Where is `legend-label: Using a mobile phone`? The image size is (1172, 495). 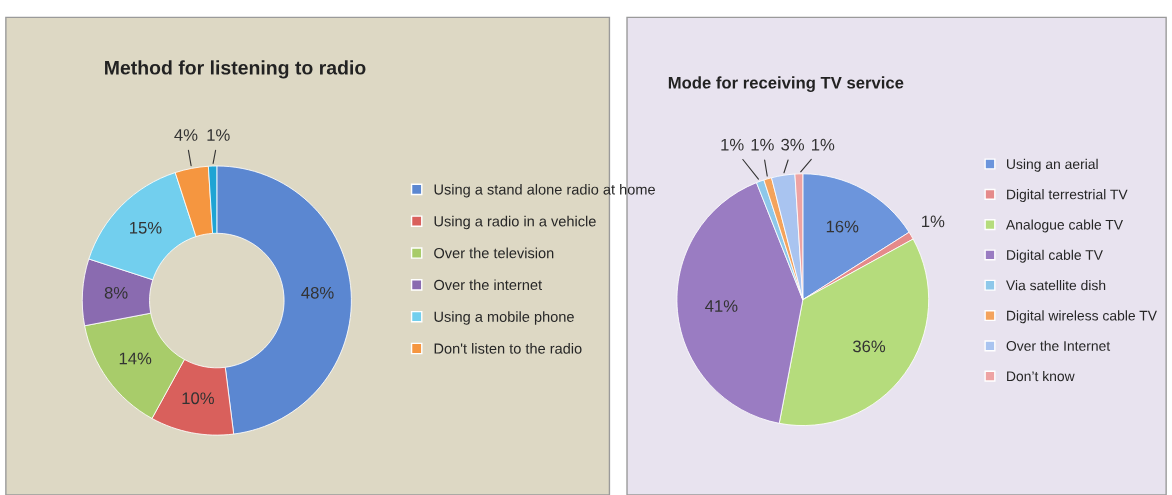 legend-label: Using a mobile phone is located at coordinates (504, 318).